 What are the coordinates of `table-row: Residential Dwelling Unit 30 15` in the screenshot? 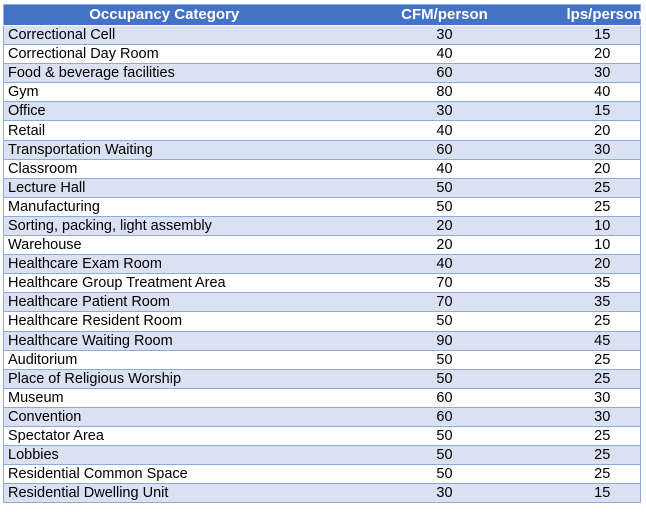 It's located at (322, 493).